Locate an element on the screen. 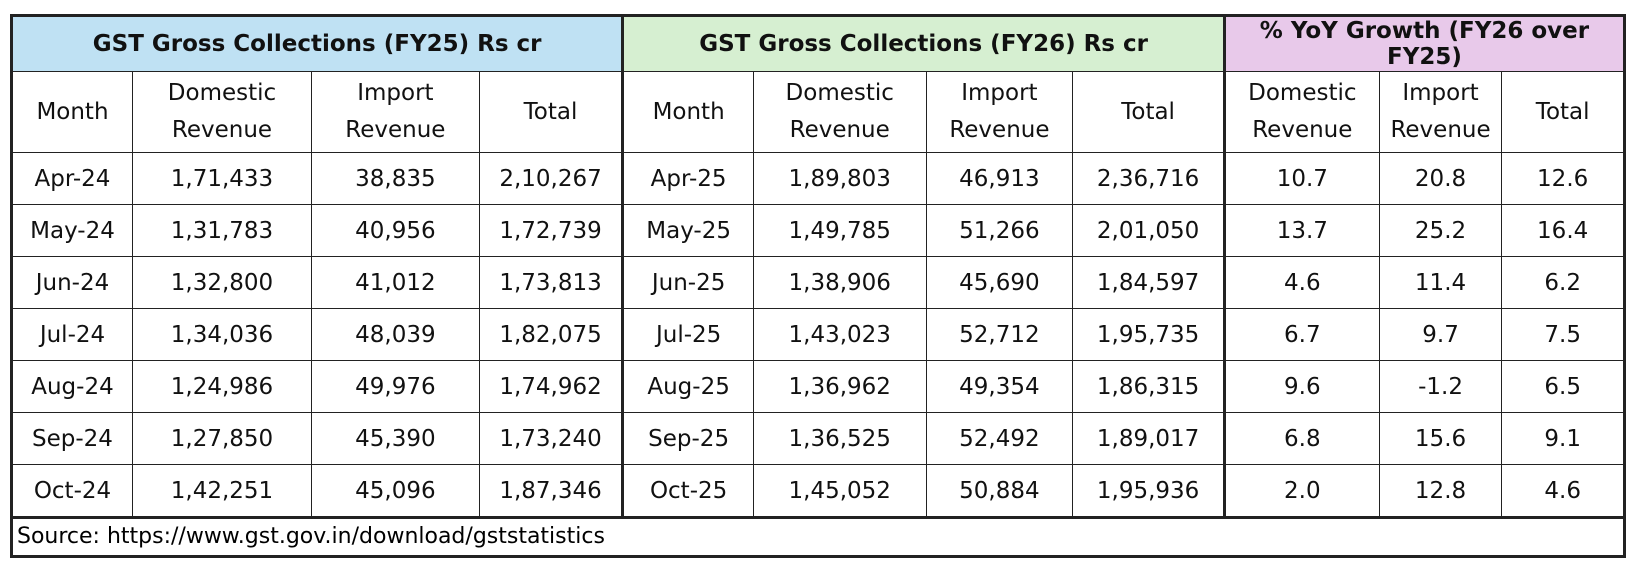  cell: Oct-24 is located at coordinates (72, 491).